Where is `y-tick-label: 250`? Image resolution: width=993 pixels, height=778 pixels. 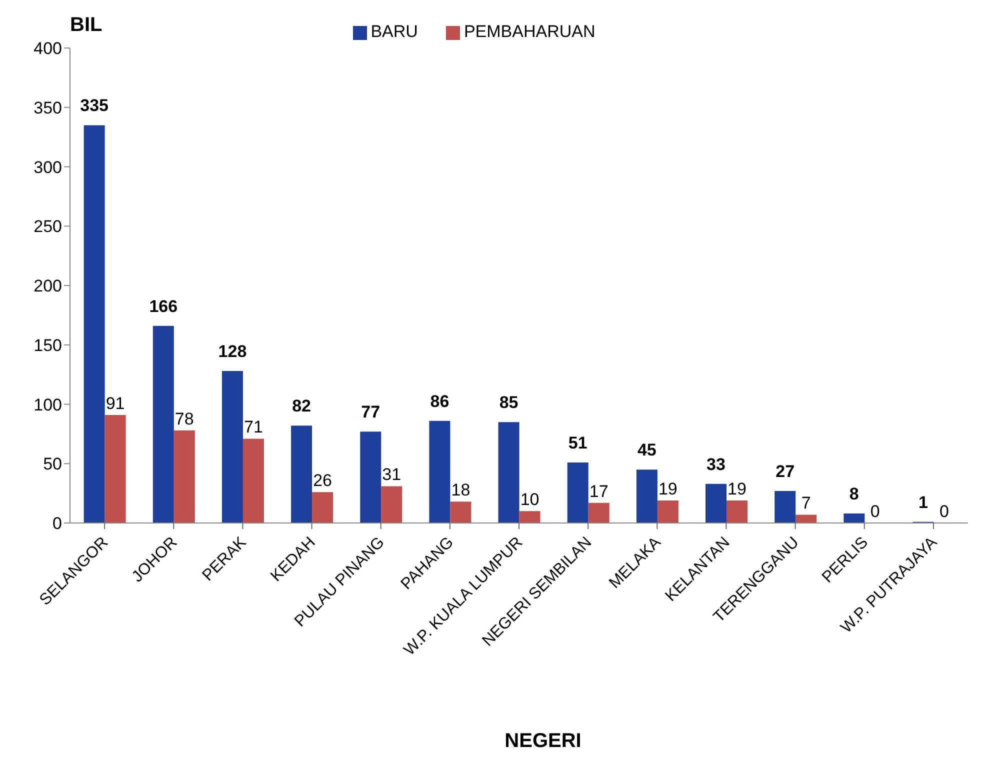
y-tick-label: 250 is located at coordinates (48, 226).